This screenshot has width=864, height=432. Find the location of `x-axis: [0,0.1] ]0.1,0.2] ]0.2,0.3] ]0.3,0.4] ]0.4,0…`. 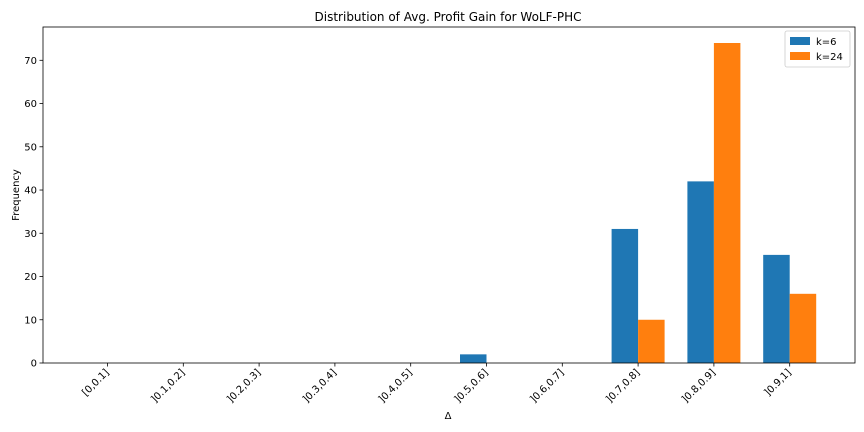

x-axis: [0,0.1] ]0.1,0.2] ]0.2,0.3] ]0.3,0.4] ]0.4,0… is located at coordinates (437, 384).